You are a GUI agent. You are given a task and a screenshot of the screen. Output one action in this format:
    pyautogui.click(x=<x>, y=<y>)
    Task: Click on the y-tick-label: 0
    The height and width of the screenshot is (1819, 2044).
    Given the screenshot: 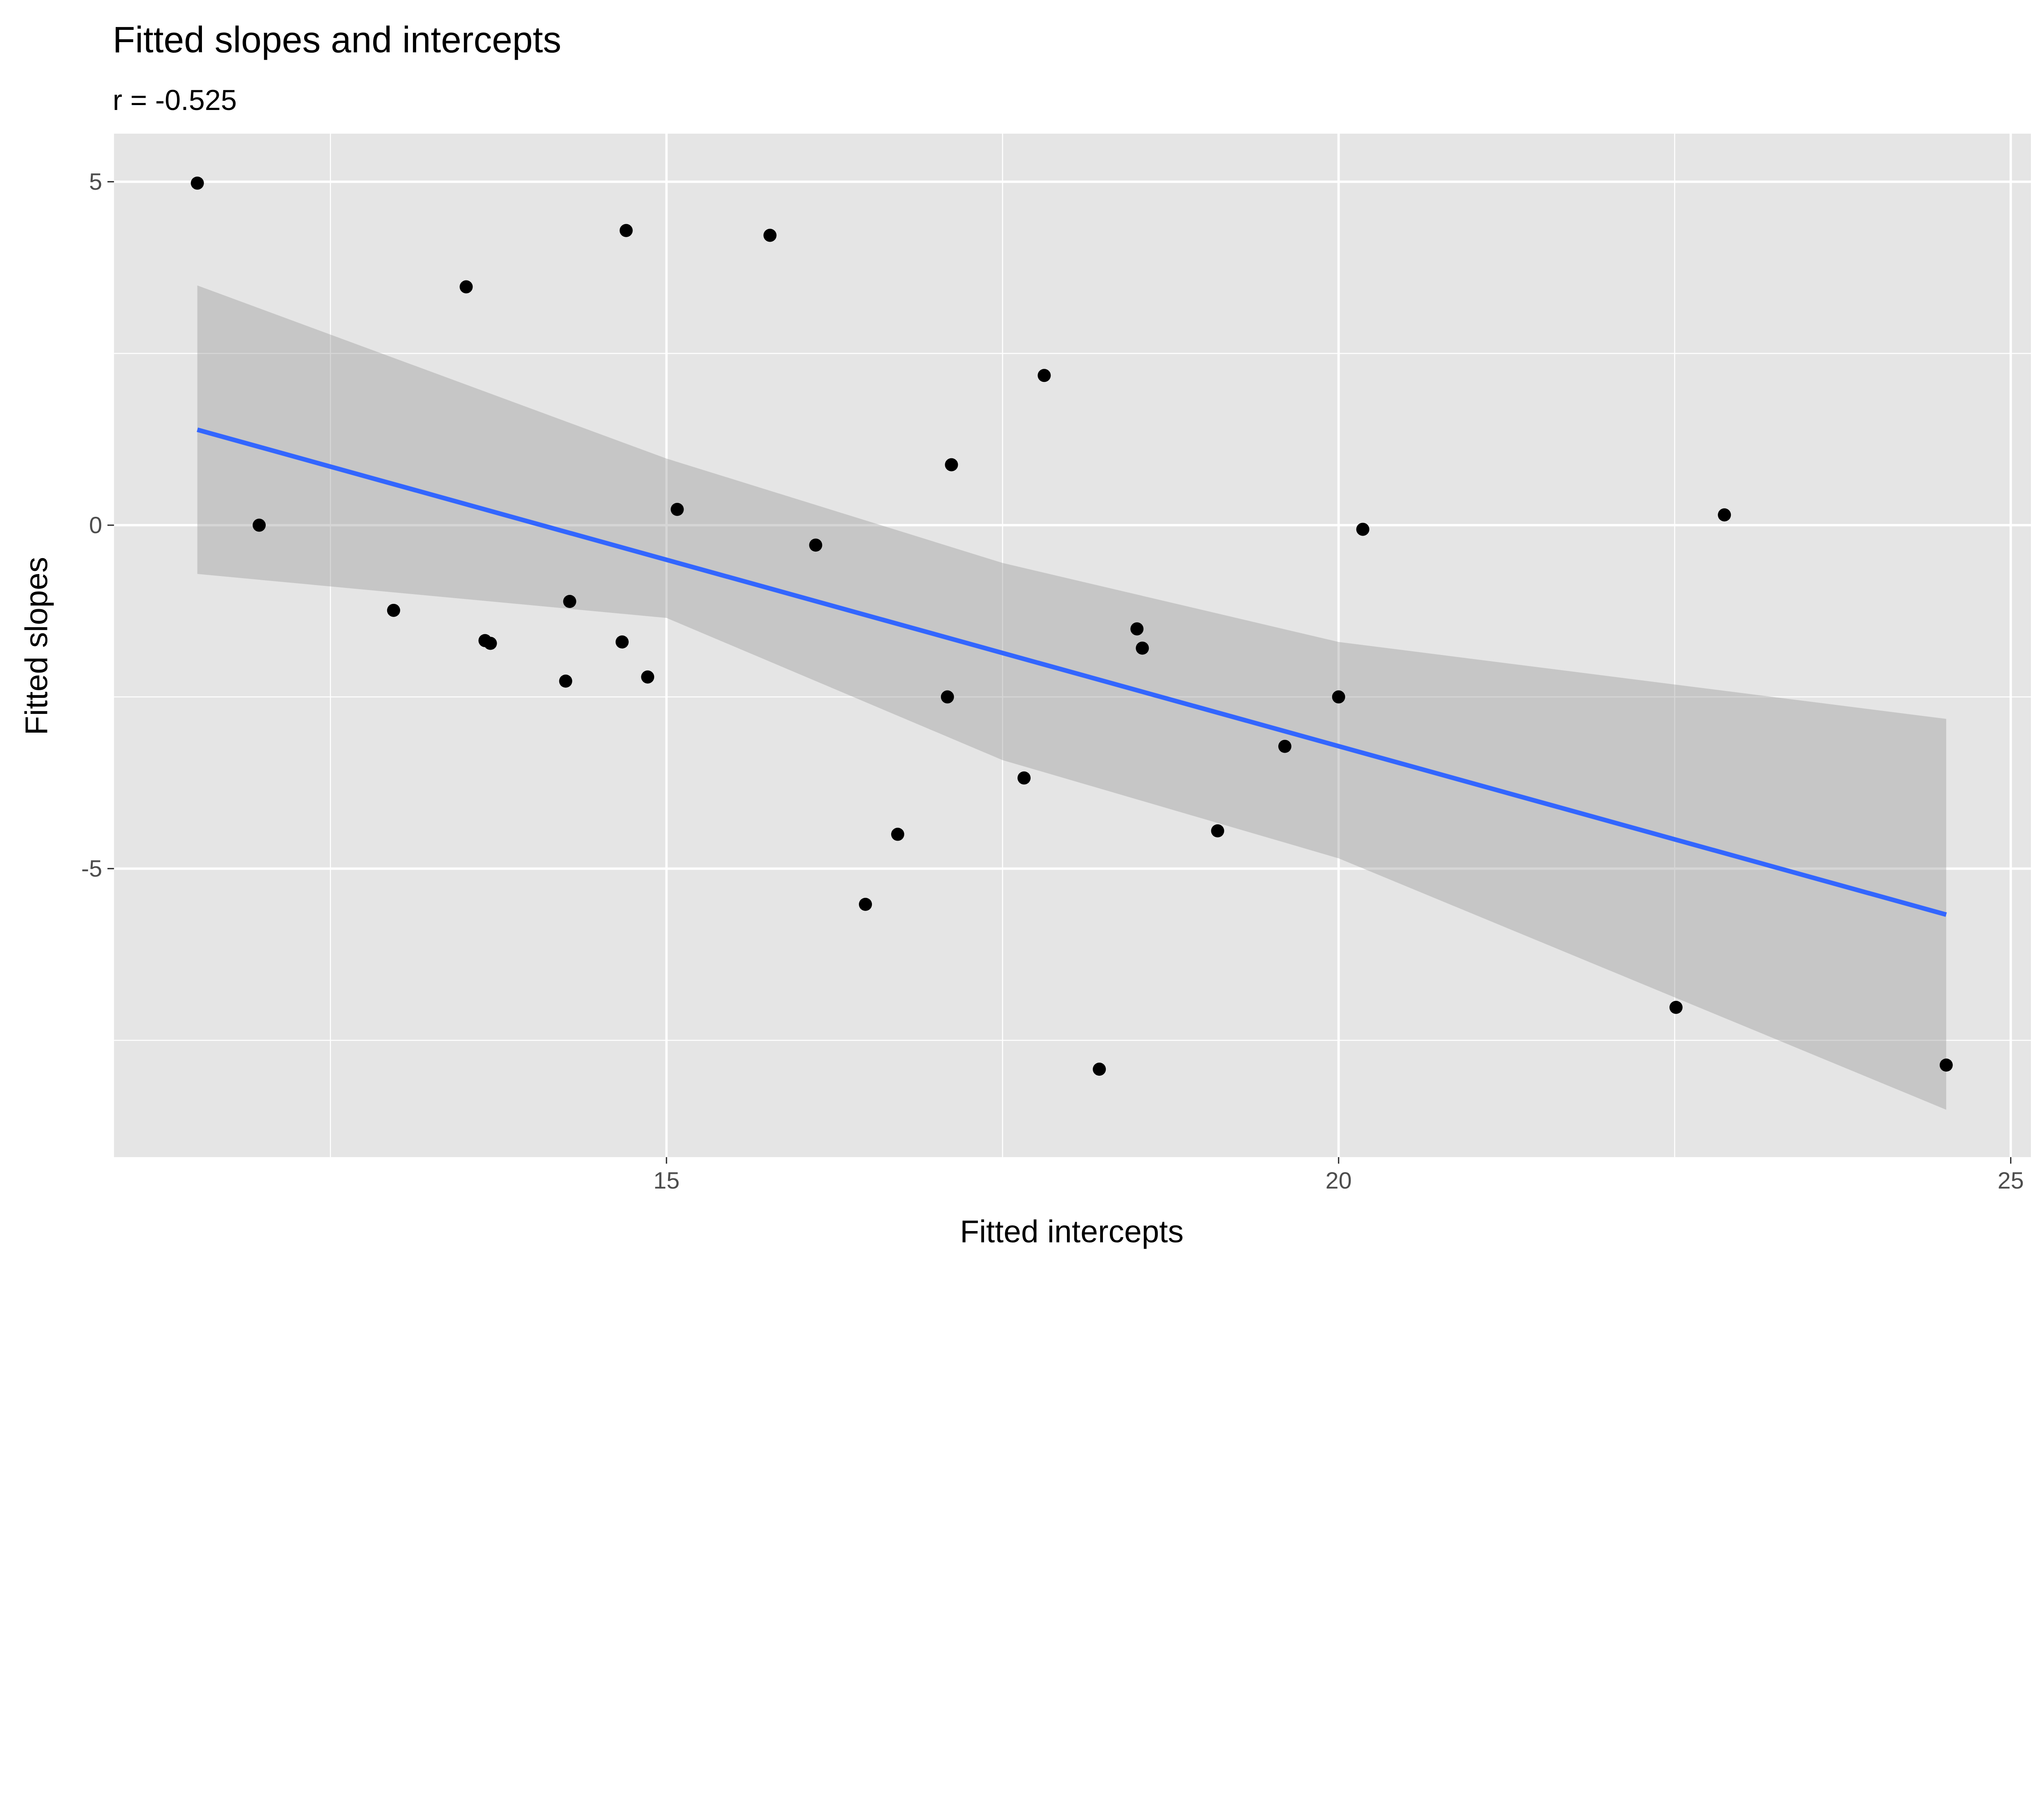 What is the action you would take?
    pyautogui.click(x=95, y=525)
    